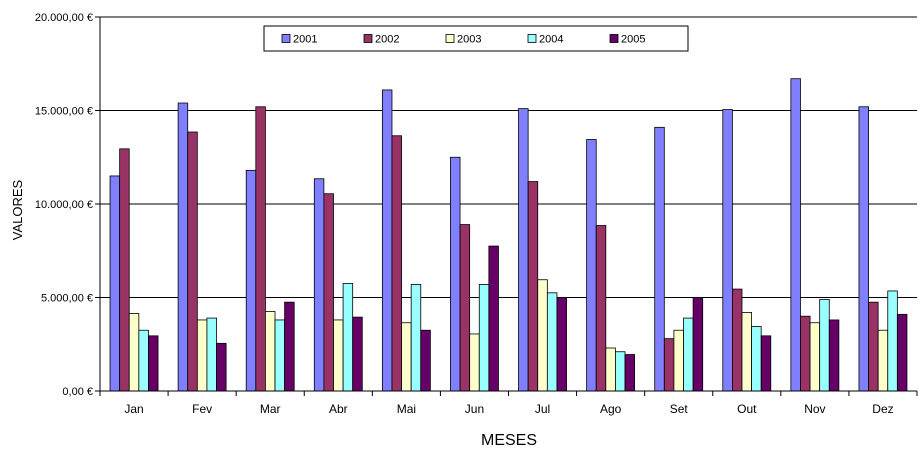 This screenshot has height=453, width=918. Describe the element at coordinates (338, 355) in the screenshot. I see `bar-2003-abr` at that location.